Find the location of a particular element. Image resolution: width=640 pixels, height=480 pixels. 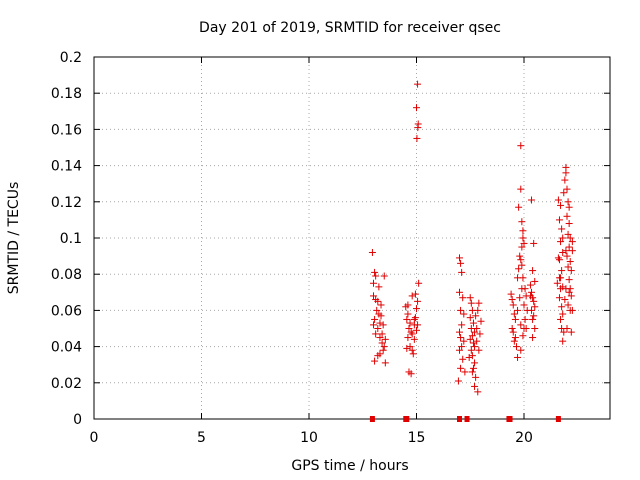

y-tick-label: 0.1 is located at coordinates (71, 239).